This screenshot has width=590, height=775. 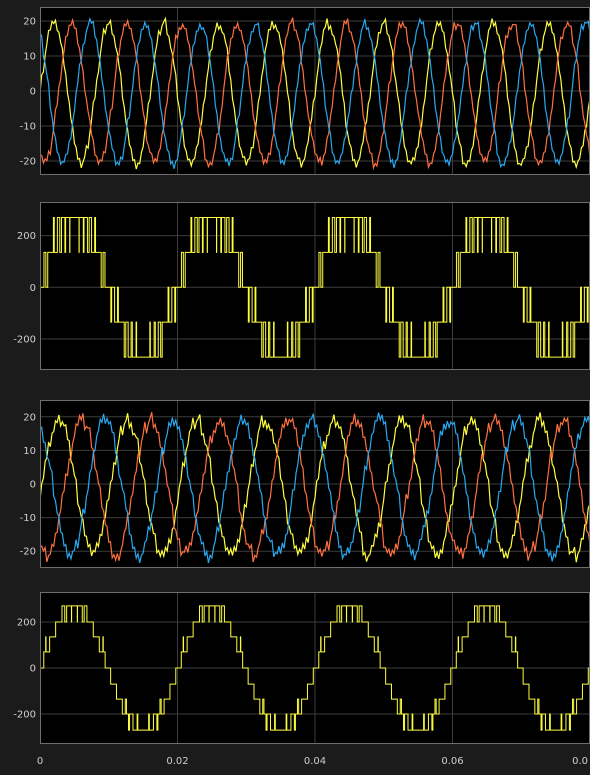 I want to click on x-tick-label: 0.04, so click(x=315, y=761).